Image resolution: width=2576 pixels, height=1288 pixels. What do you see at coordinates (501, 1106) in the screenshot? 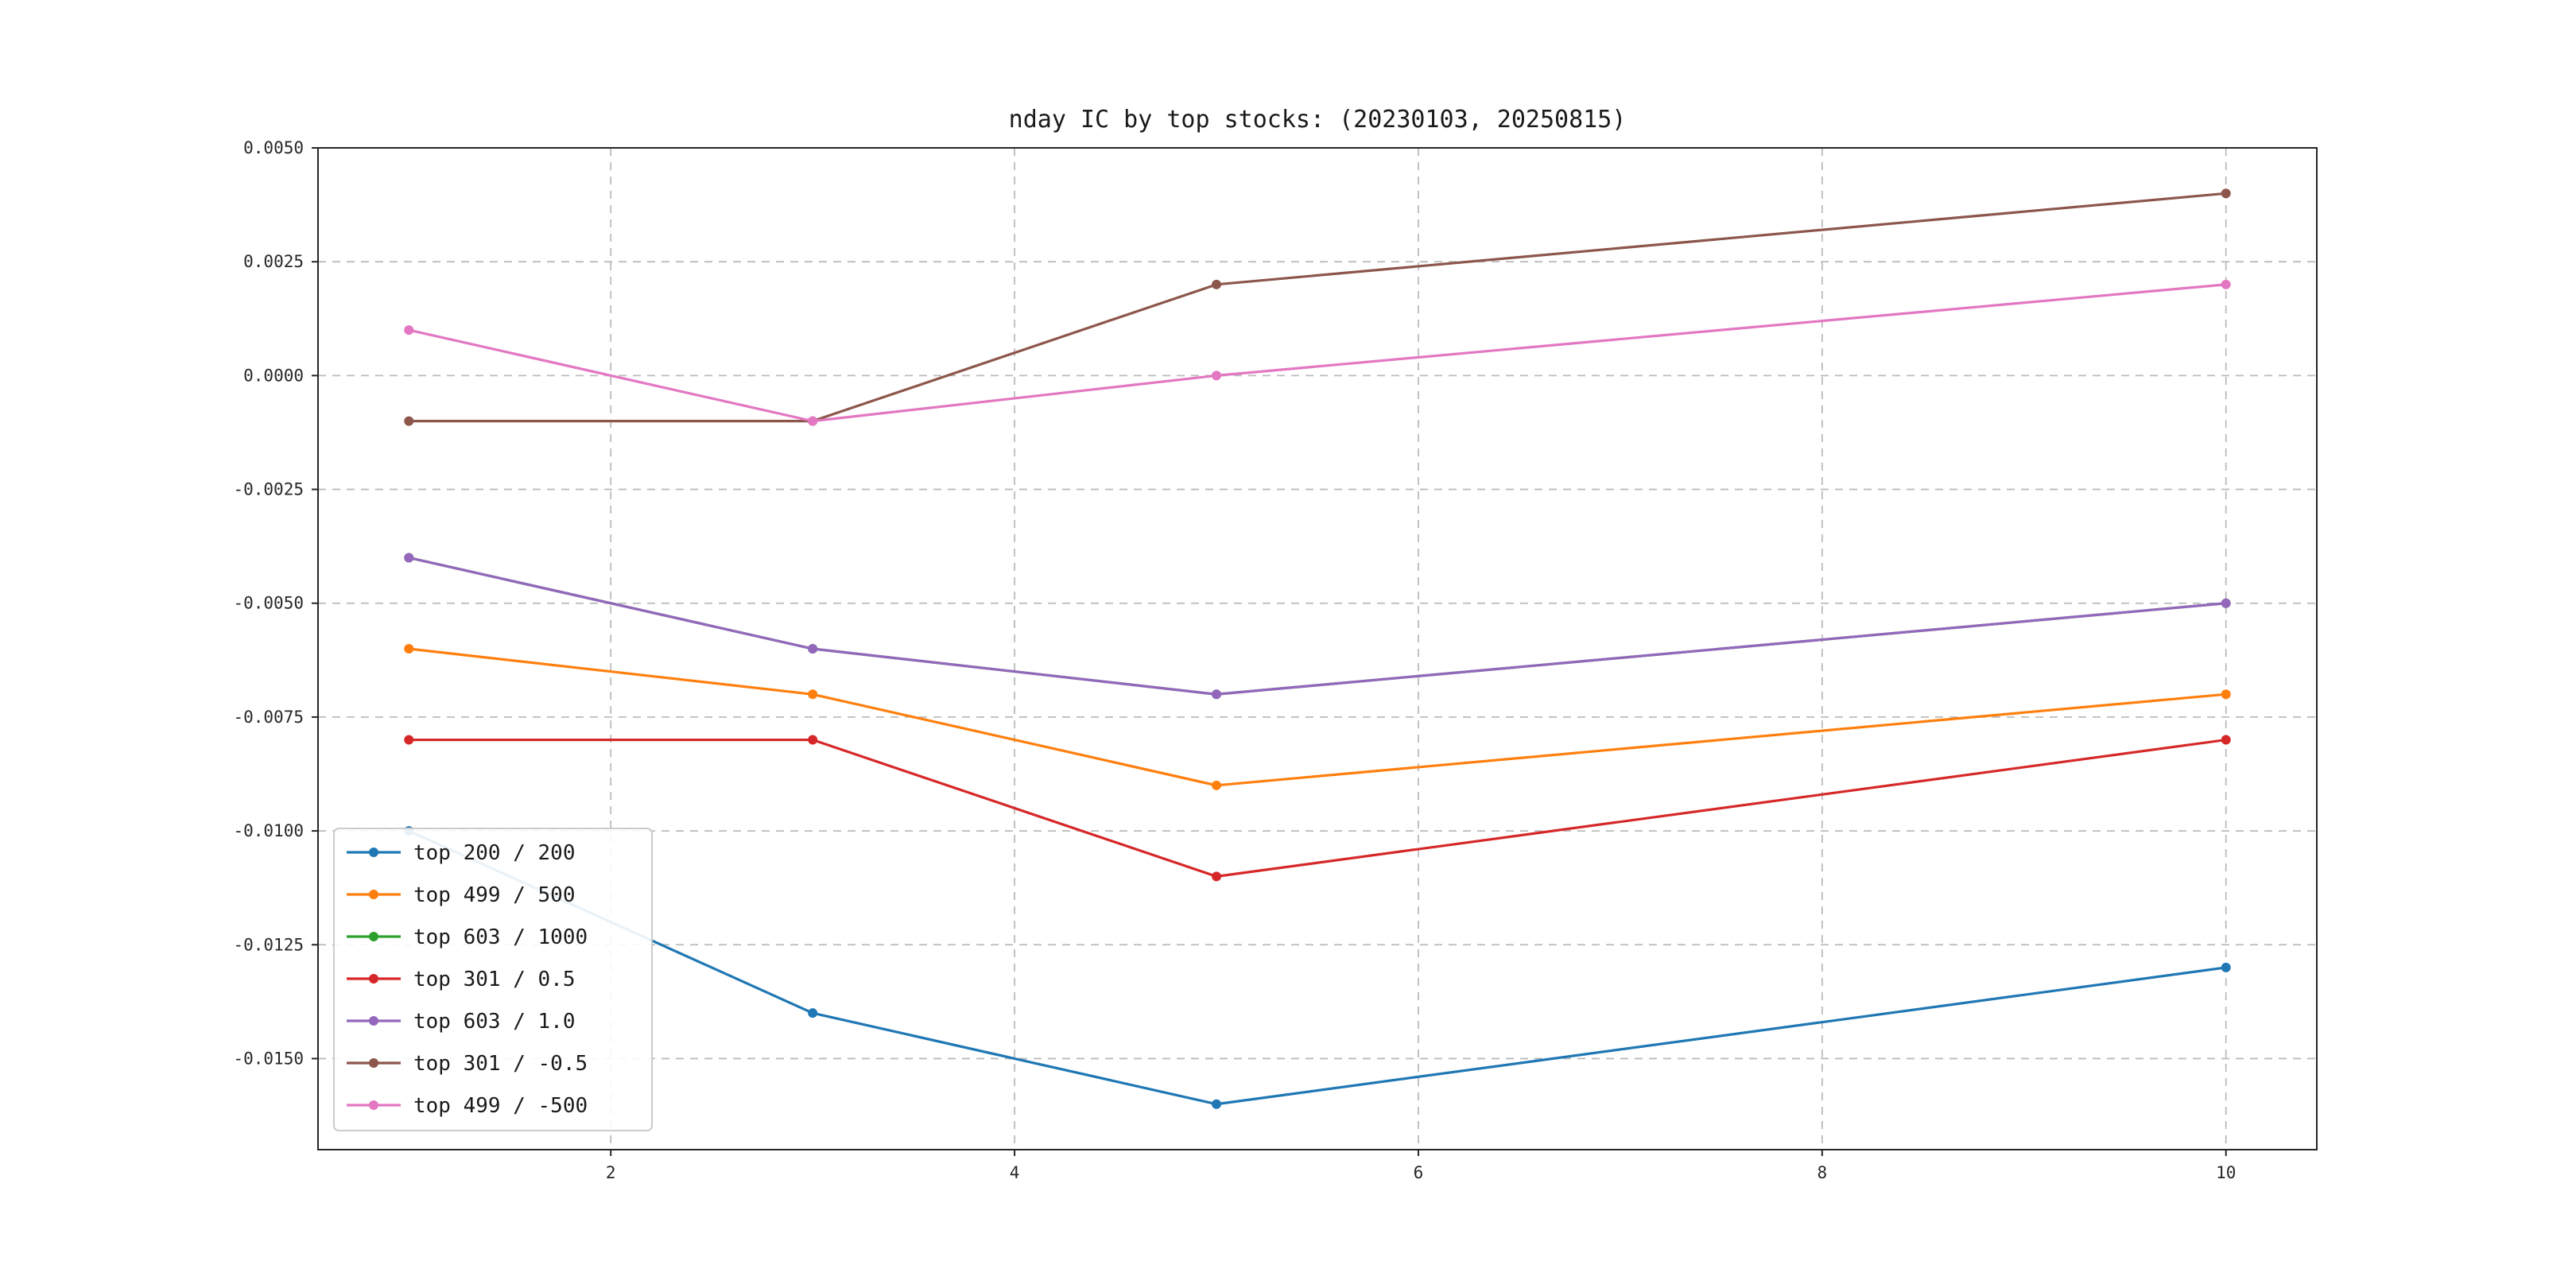
I see `legend-label: top 499 / -500` at bounding box center [501, 1106].